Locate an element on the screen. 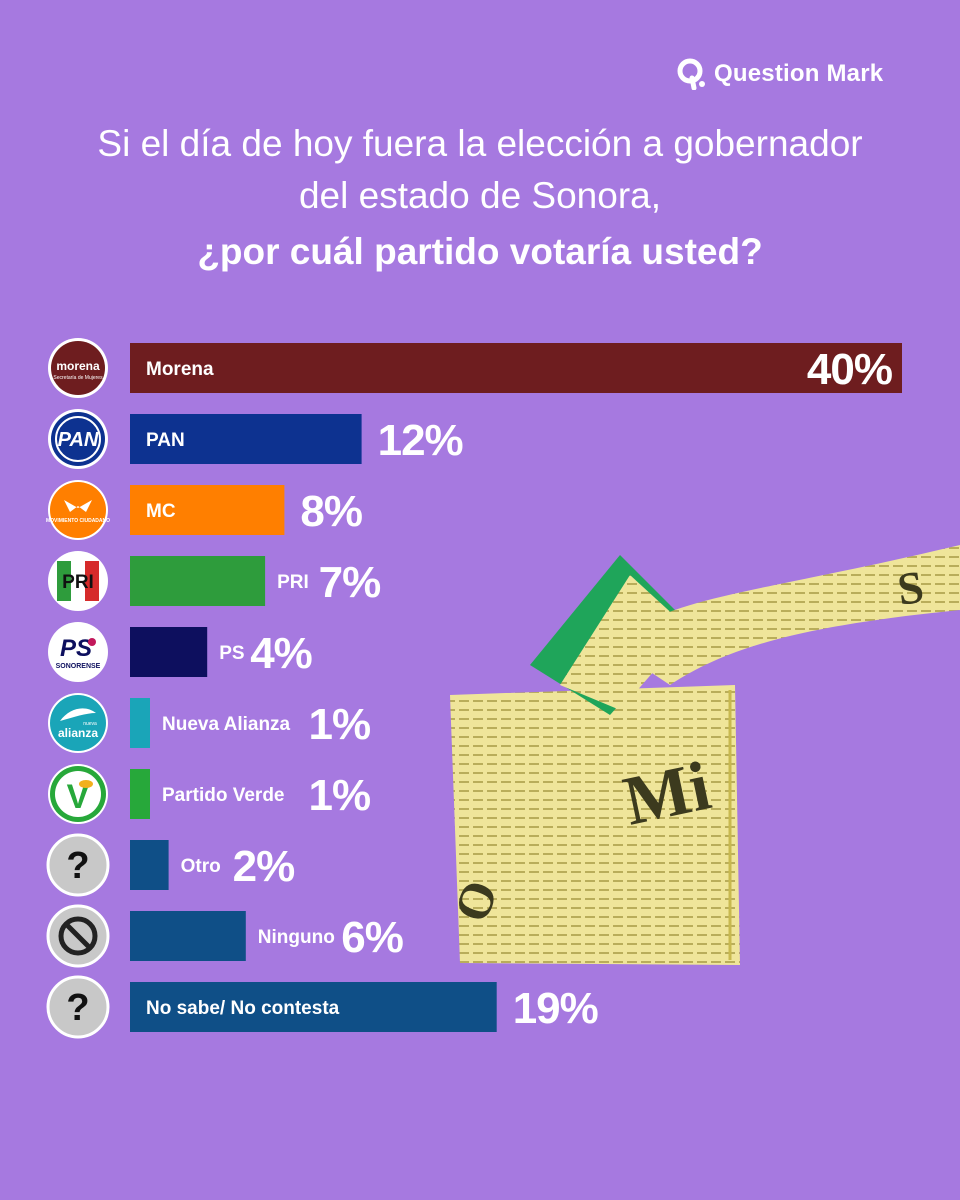 This screenshot has height=1200, width=960. category-label-5: Nueva Alianza is located at coordinates (226, 724).